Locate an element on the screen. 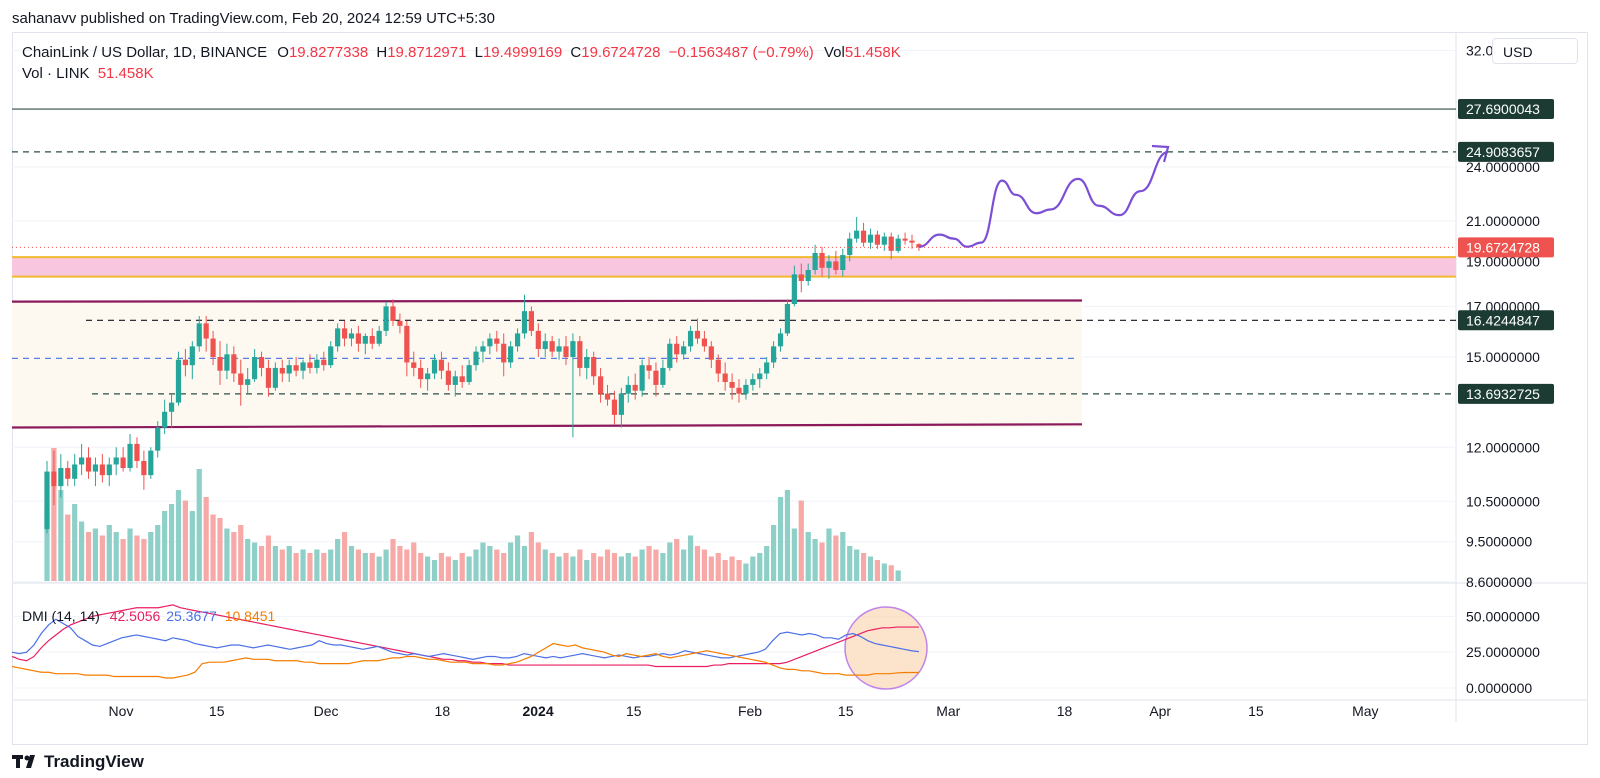  dmi-label: DMI (14, 14) is located at coordinates (61, 616).